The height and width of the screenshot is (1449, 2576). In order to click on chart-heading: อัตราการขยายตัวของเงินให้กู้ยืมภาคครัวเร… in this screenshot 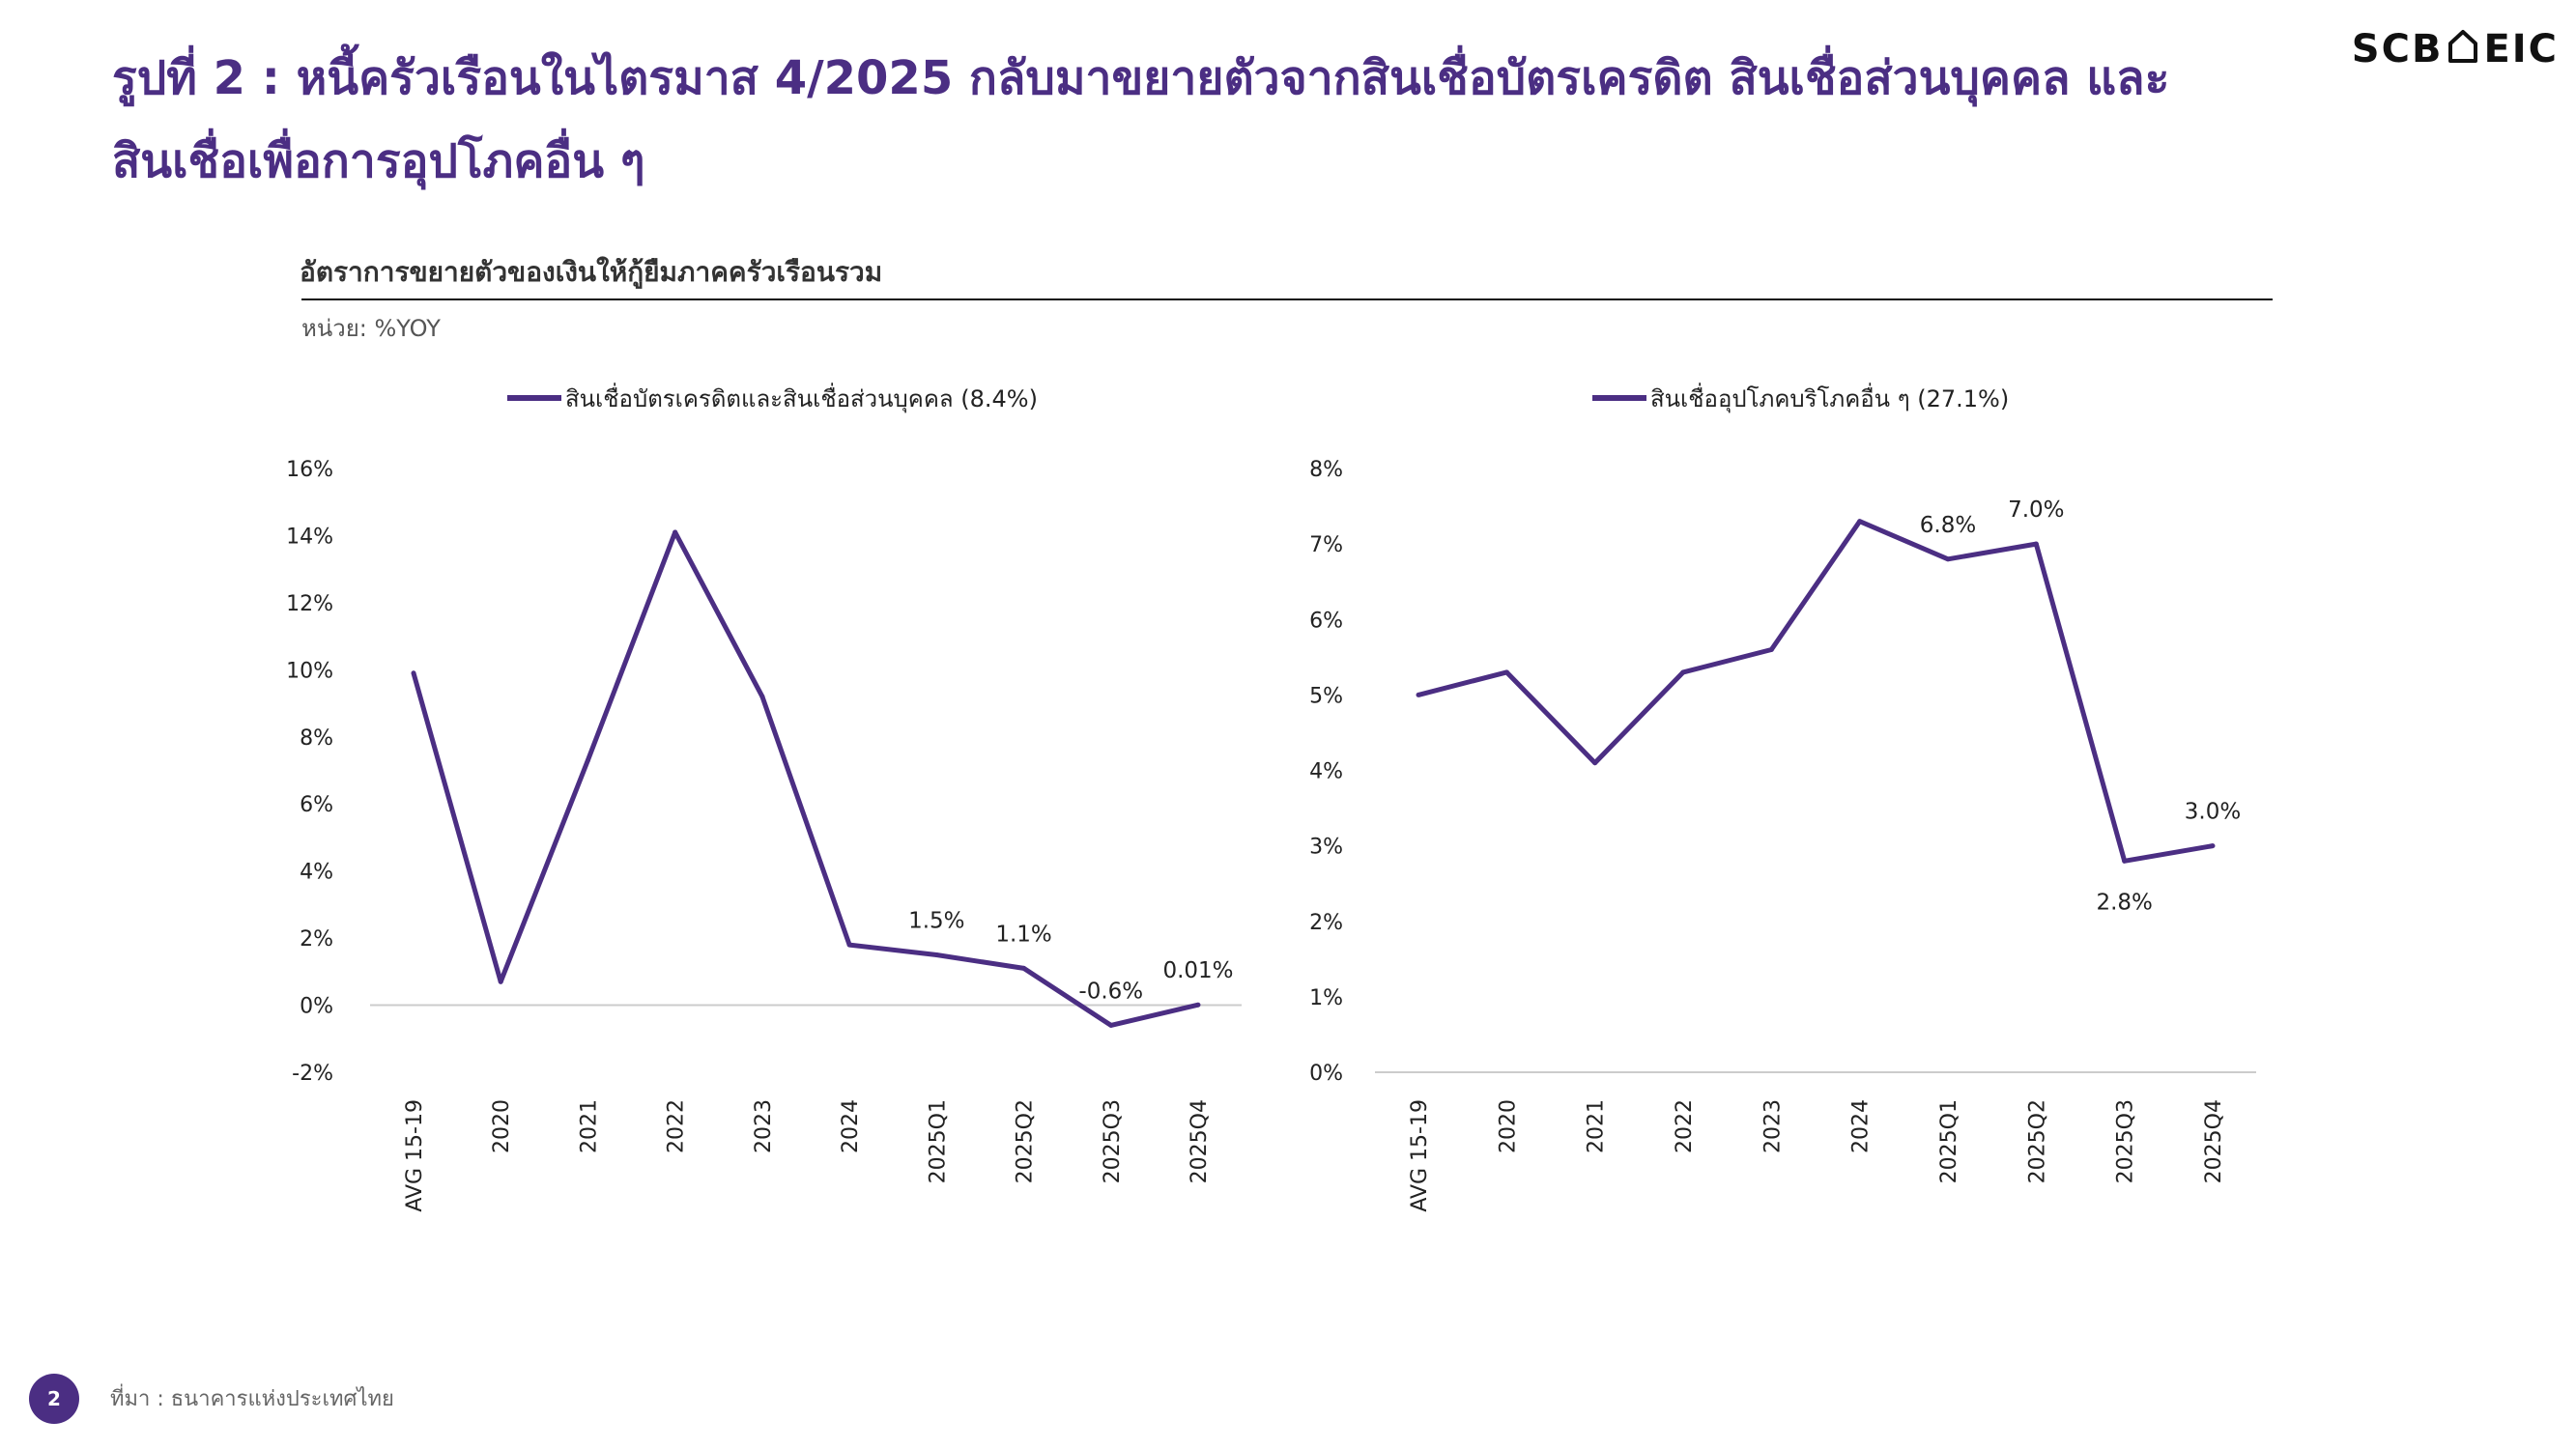, I will do `click(591, 272)`.